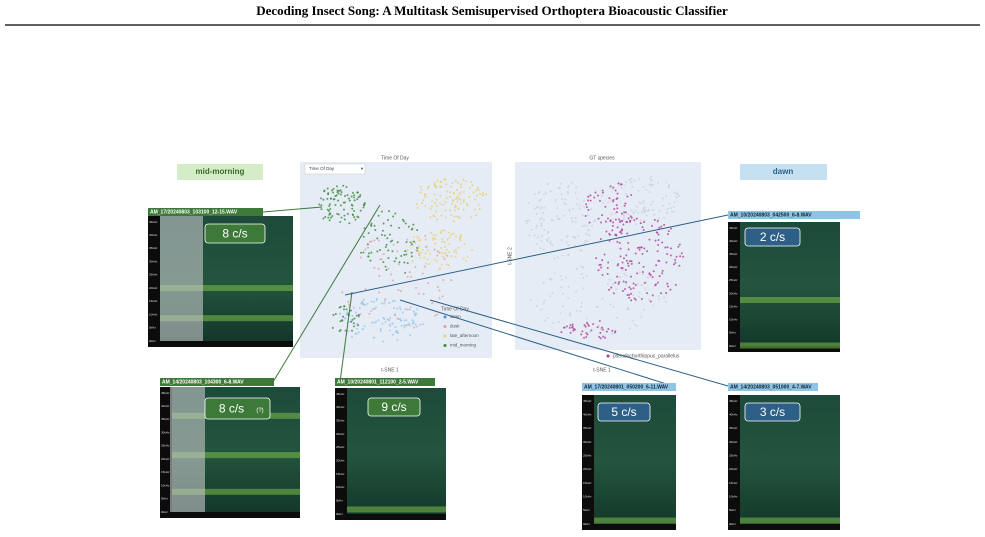  What do you see at coordinates (393, 407) in the screenshot?
I see `rate-label: 9 c/s` at bounding box center [393, 407].